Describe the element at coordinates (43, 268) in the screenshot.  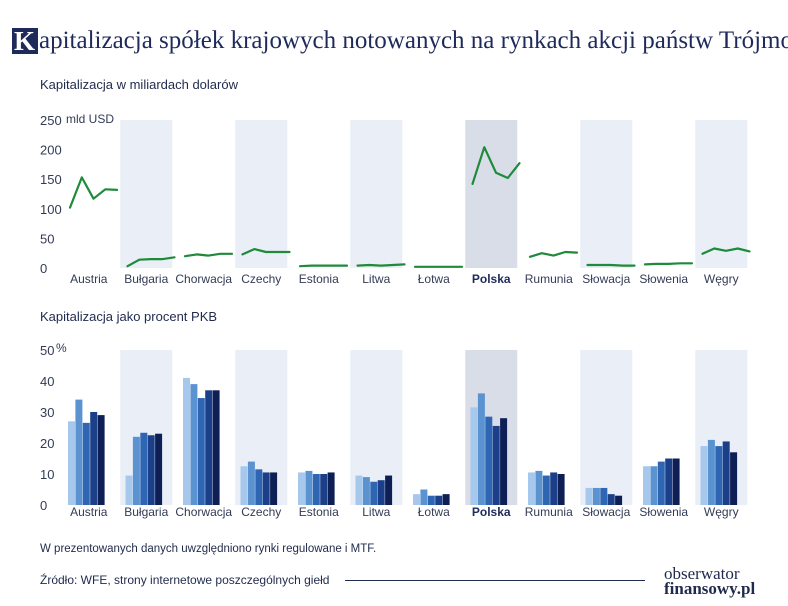
I see `y-tick-label-0: 0` at that location.